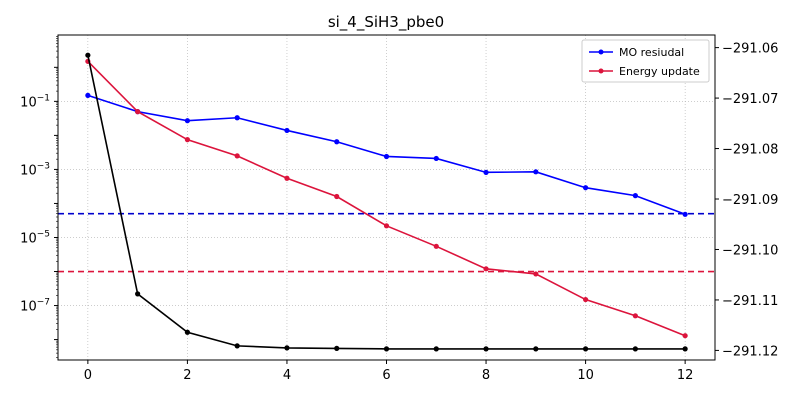 This screenshot has height=400, width=800. Describe the element at coordinates (35, 169) in the screenshot. I see `y-left-tick-label: 10⁻³` at that location.